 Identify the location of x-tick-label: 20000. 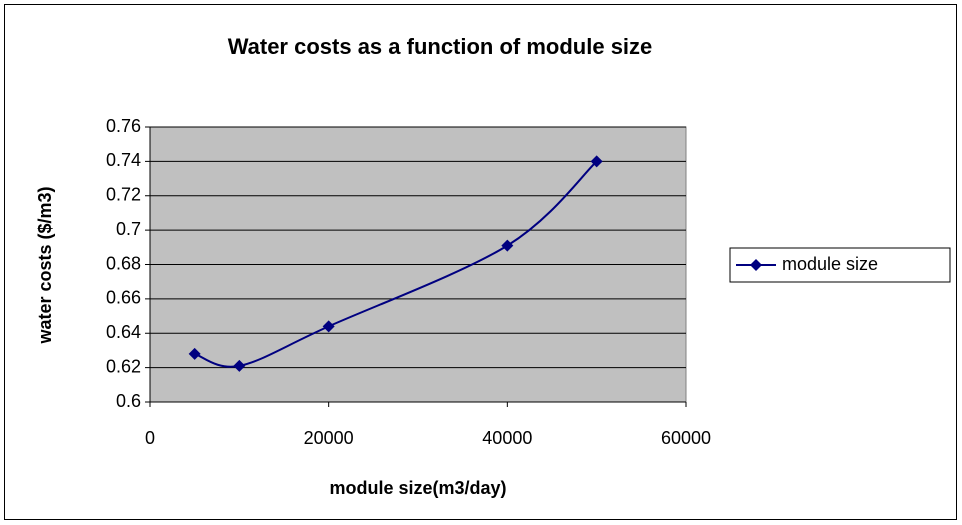
(329, 438).